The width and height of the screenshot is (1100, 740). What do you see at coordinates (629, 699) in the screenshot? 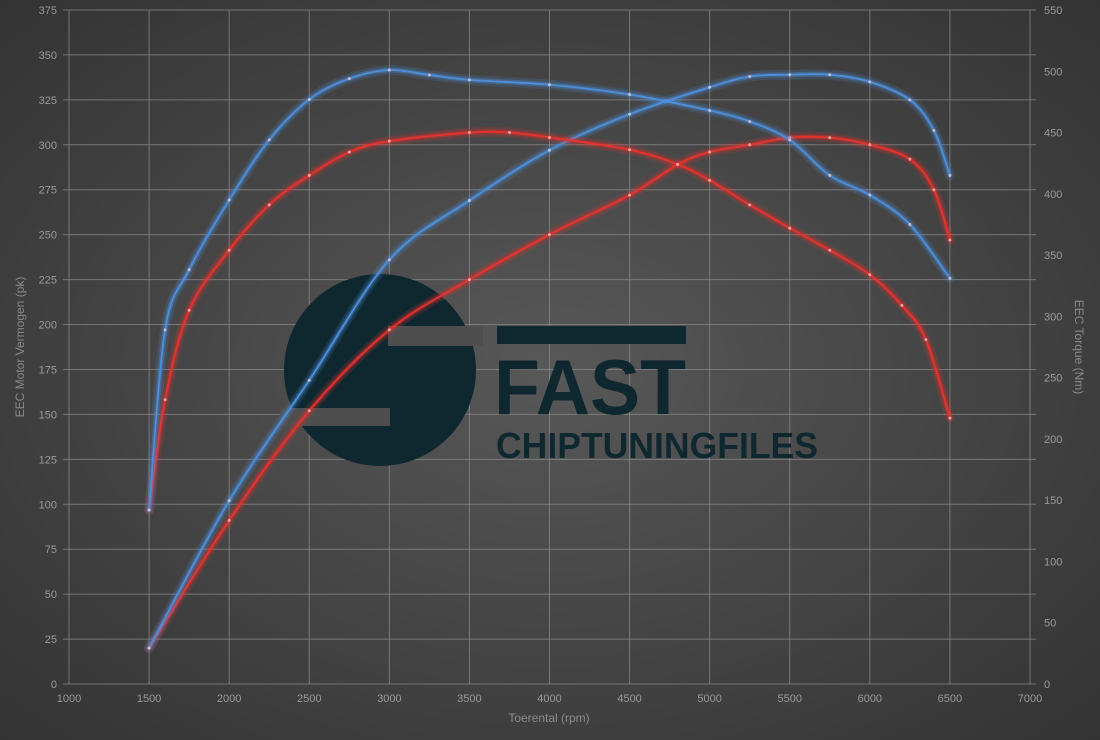
I see `x-tick-label: 4500` at bounding box center [629, 699].